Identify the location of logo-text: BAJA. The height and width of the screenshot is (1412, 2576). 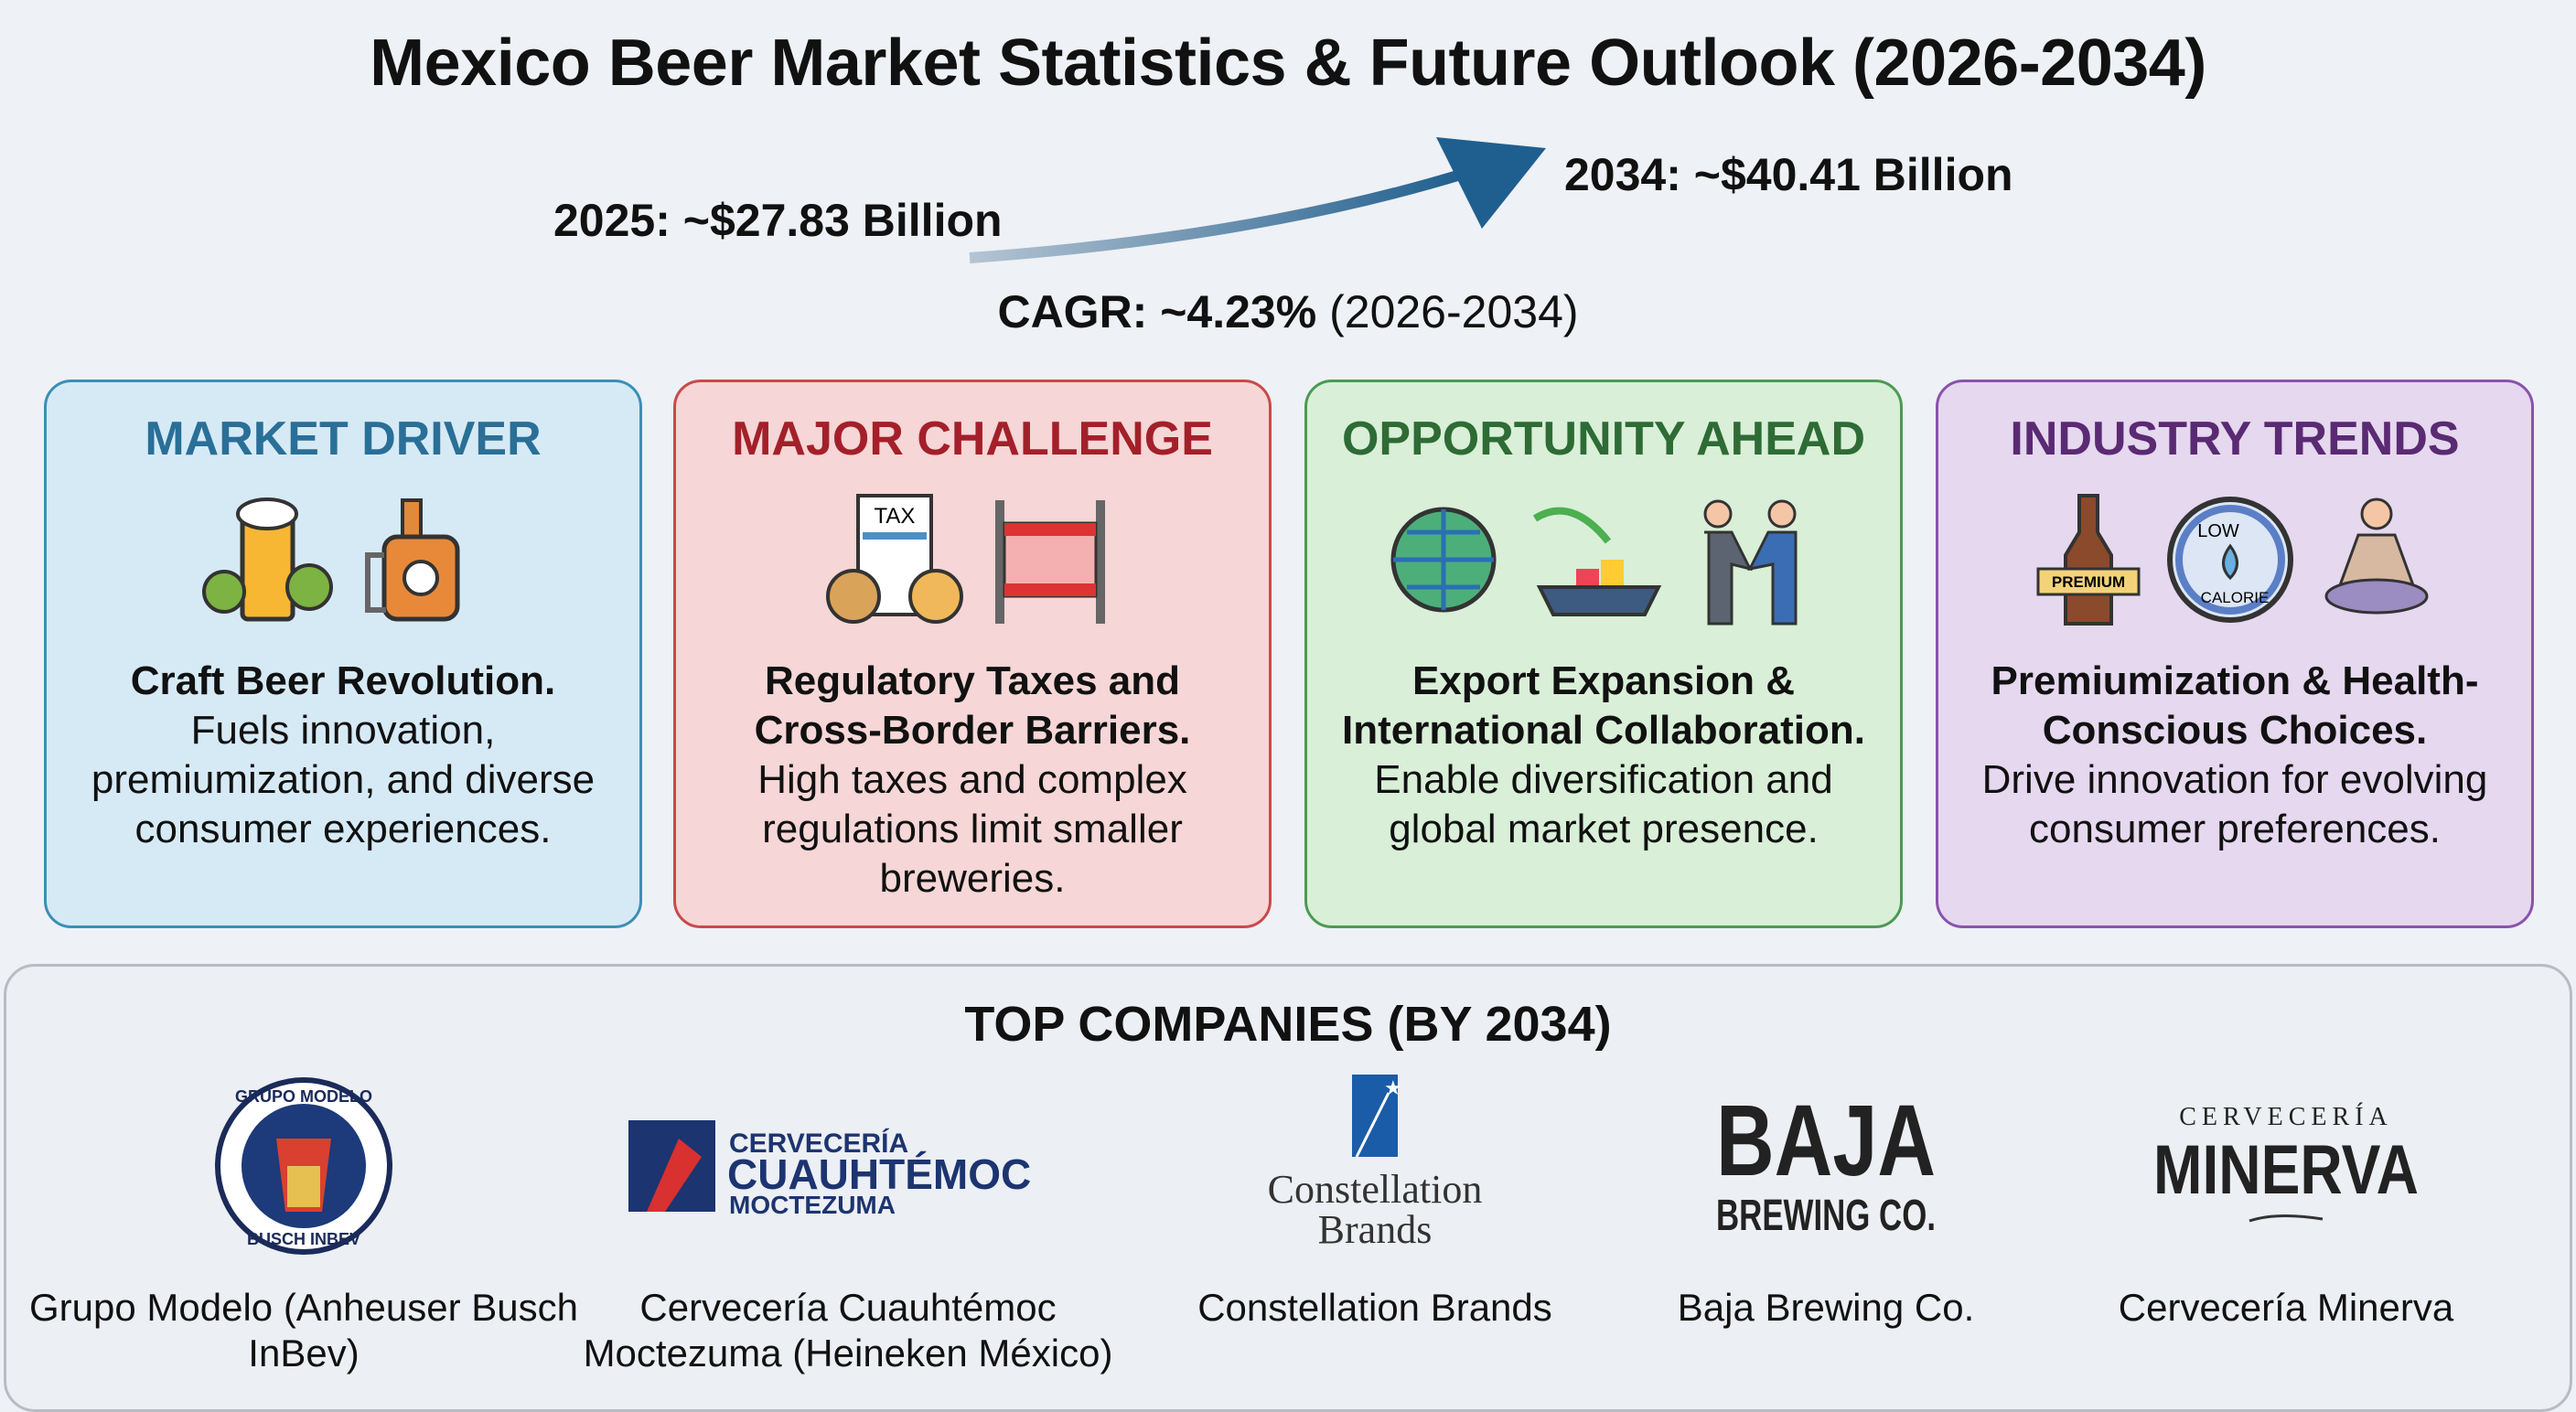
(1826, 1141).